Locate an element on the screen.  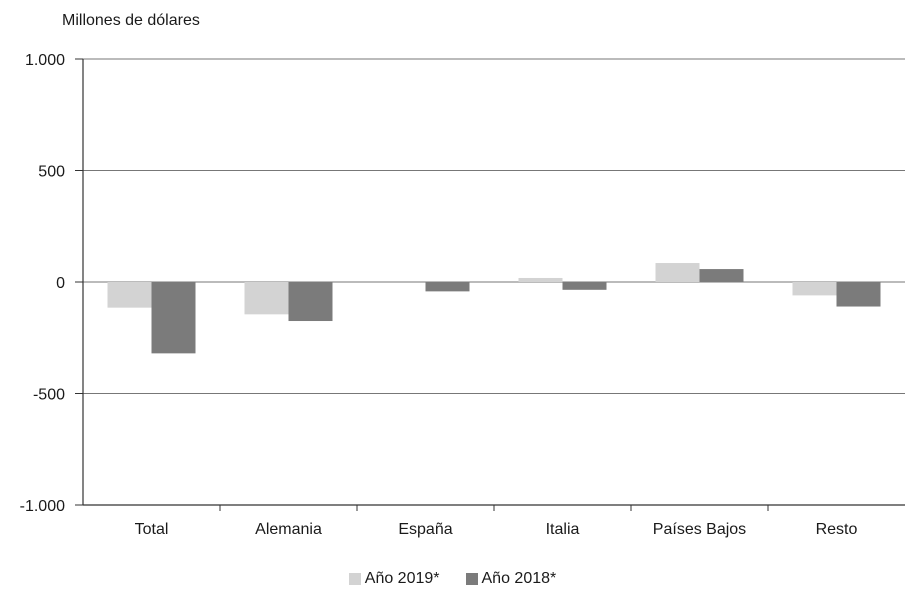
bar-italia-2019 is located at coordinates (540, 279).